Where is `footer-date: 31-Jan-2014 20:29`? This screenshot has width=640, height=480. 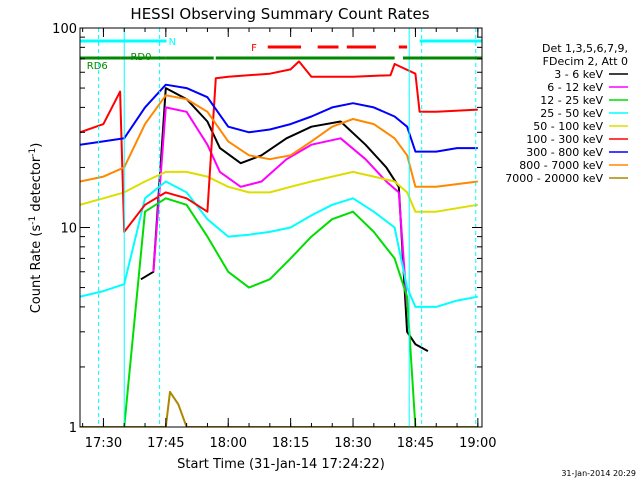
footer-date: 31-Jan-2014 20:29 is located at coordinates (598, 473).